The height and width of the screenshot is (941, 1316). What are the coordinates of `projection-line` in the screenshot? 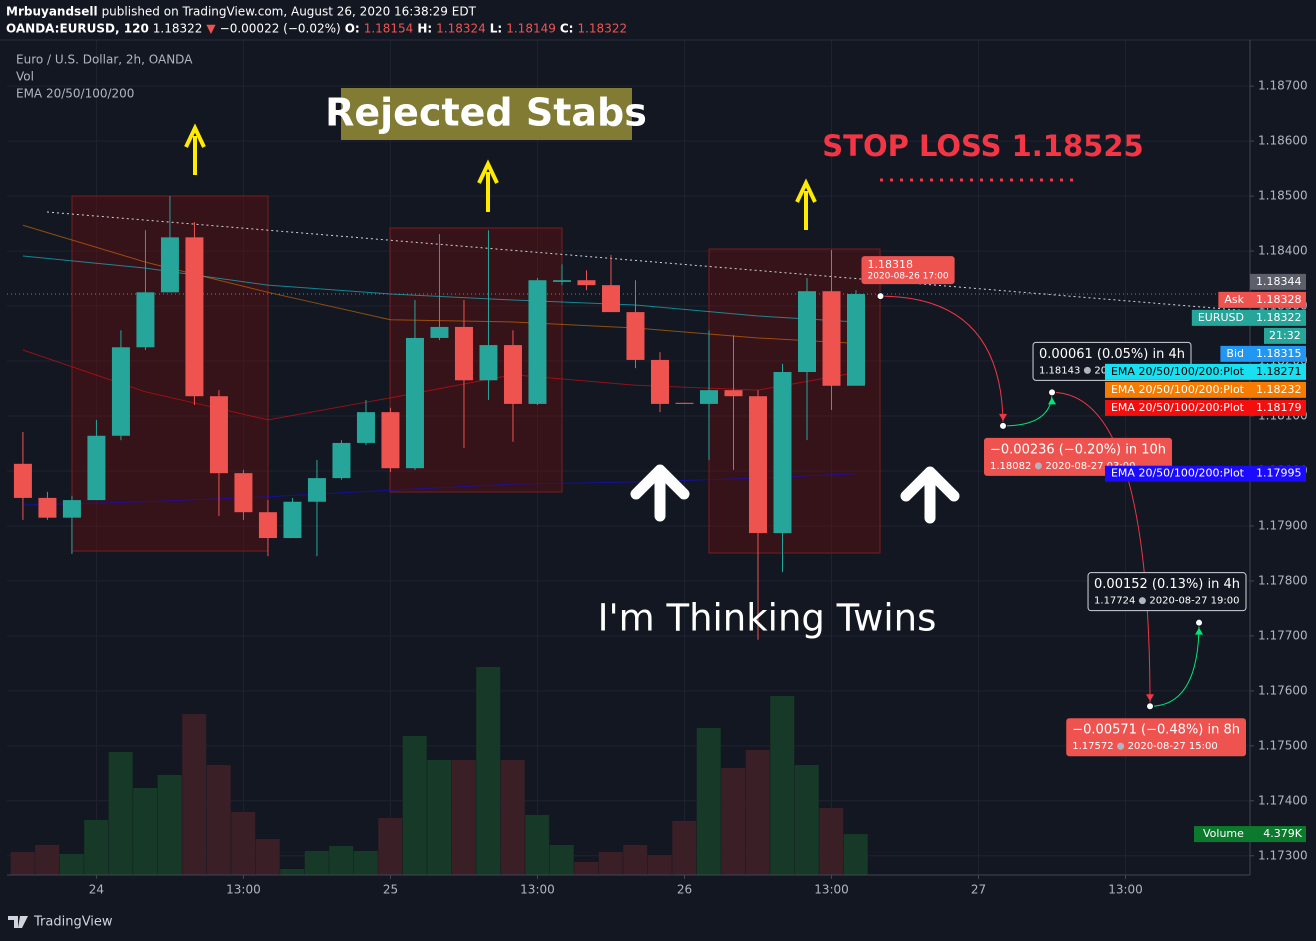 It's located at (942, 360).